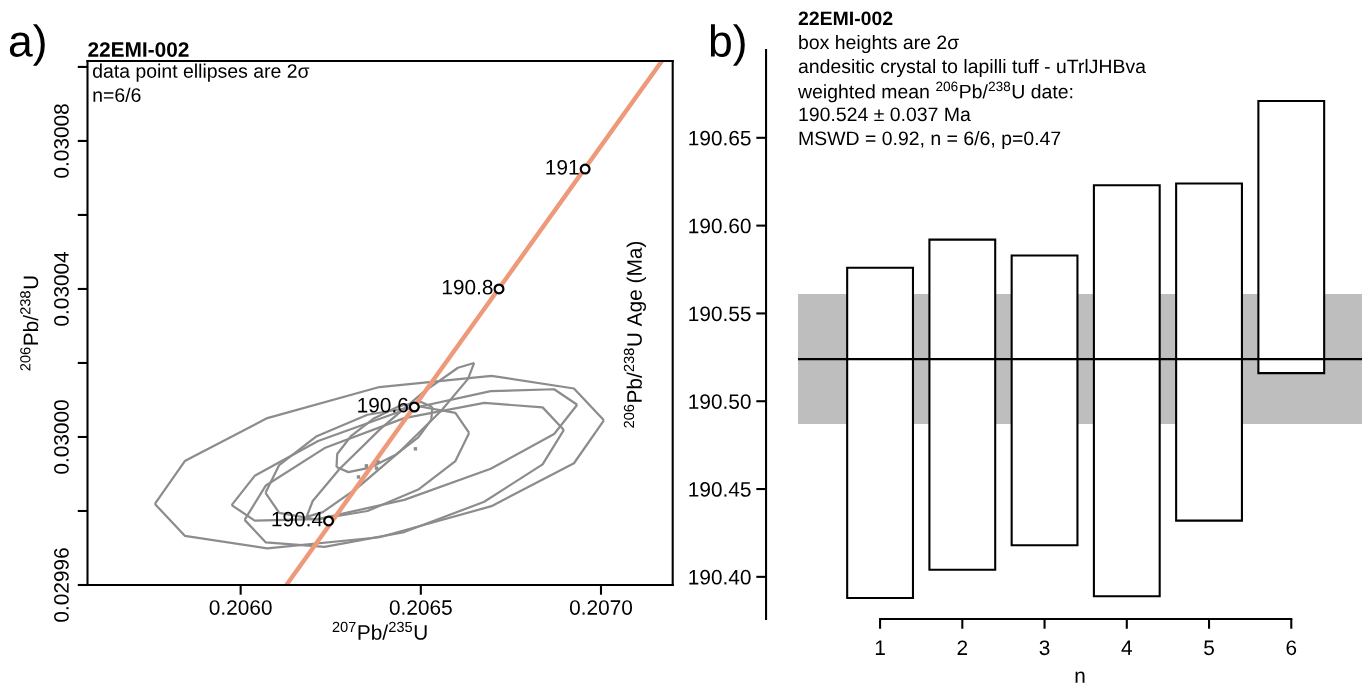 The width and height of the screenshot is (1369, 685). What do you see at coordinates (635, 334) in the screenshot?
I see `y-axis-title: $^{206}$Pb/$^{238}$U Age (Ma)` at bounding box center [635, 334].